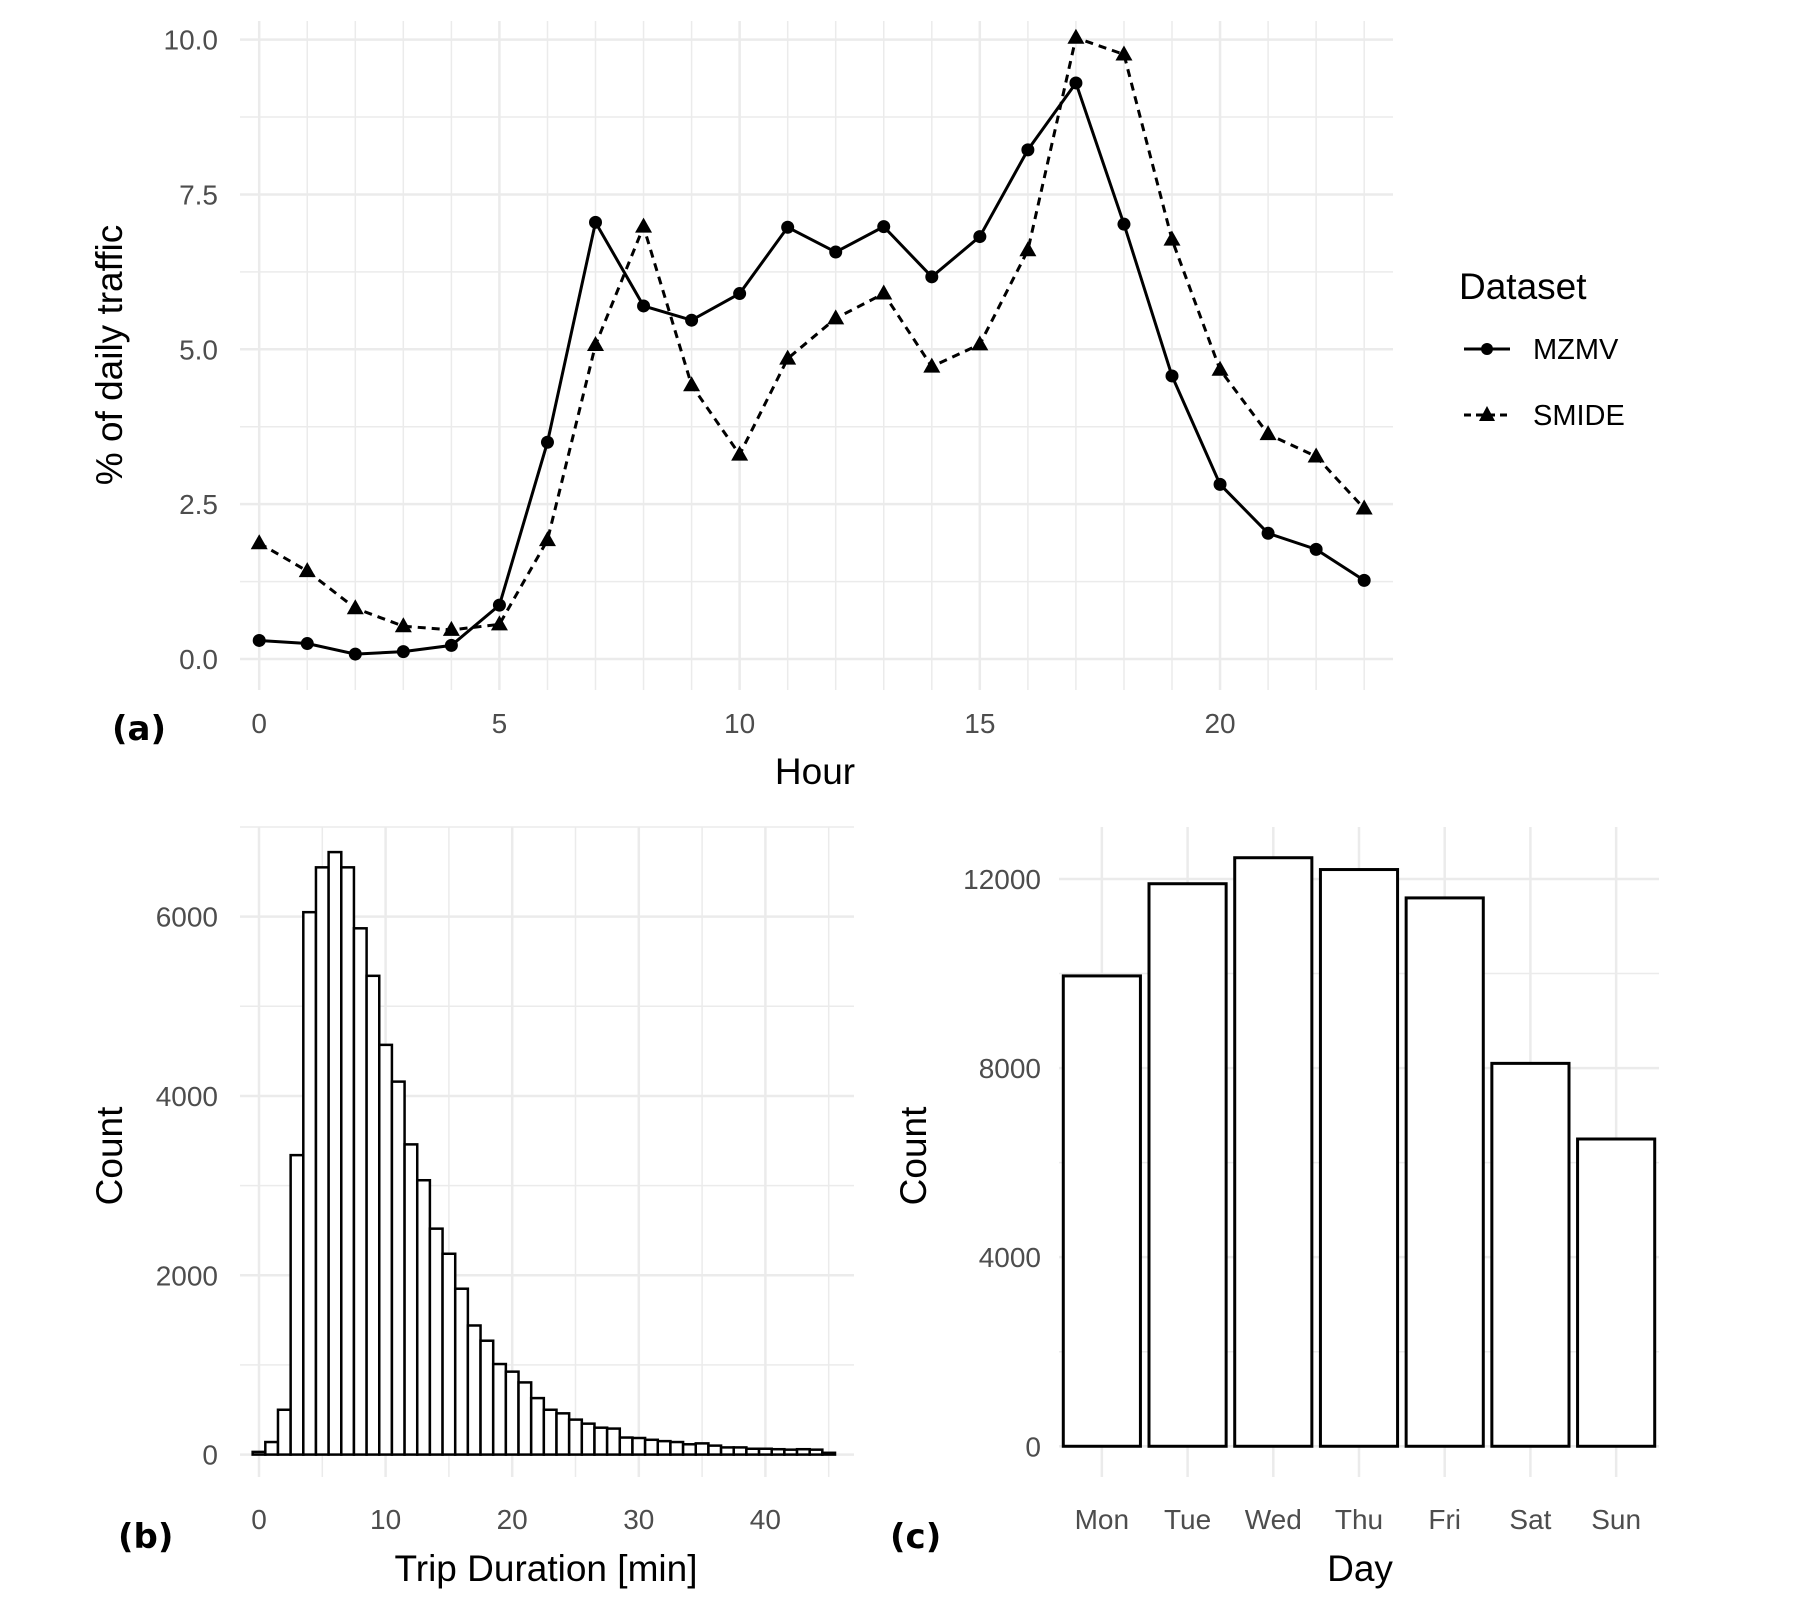 This screenshot has height=1624, width=1814. Describe the element at coordinates (1187, 1165) in the screenshot. I see `bar-tue` at that location.